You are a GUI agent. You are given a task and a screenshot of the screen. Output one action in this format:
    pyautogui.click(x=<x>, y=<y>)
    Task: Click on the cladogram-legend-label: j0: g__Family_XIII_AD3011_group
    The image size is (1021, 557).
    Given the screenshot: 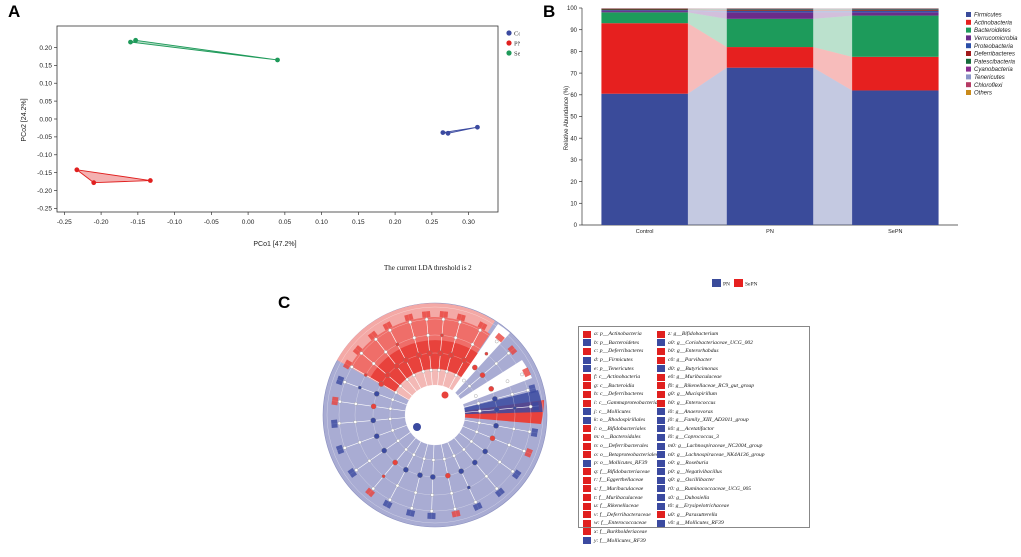 What is the action you would take?
    pyautogui.click(x=708, y=420)
    